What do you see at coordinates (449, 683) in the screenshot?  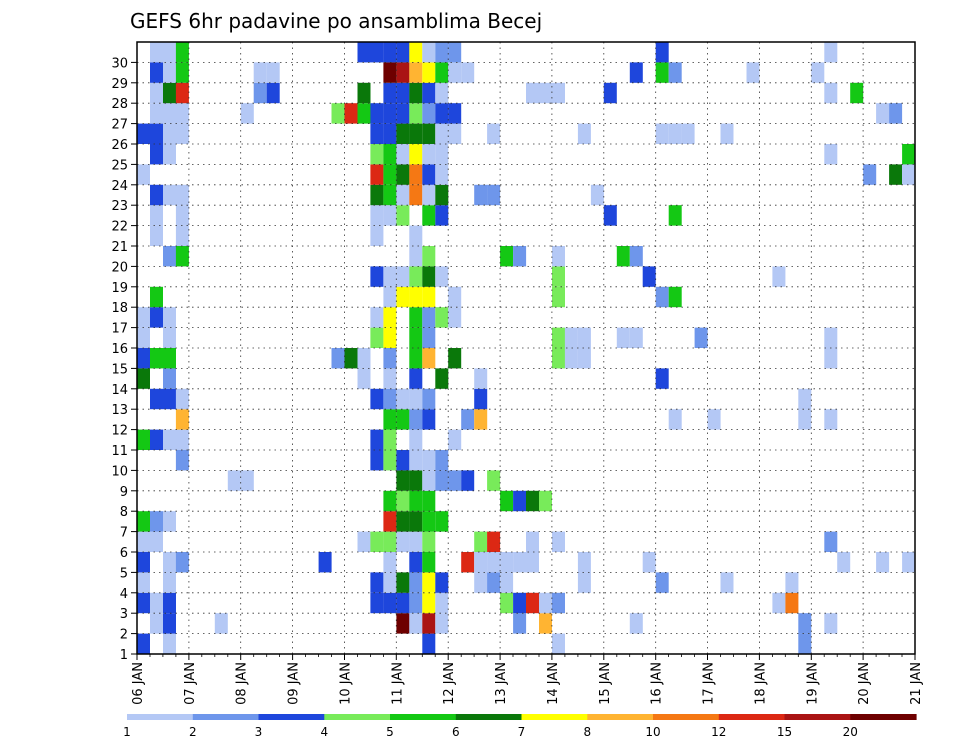 I see `x-tick-label: 12 JAN` at bounding box center [449, 683].